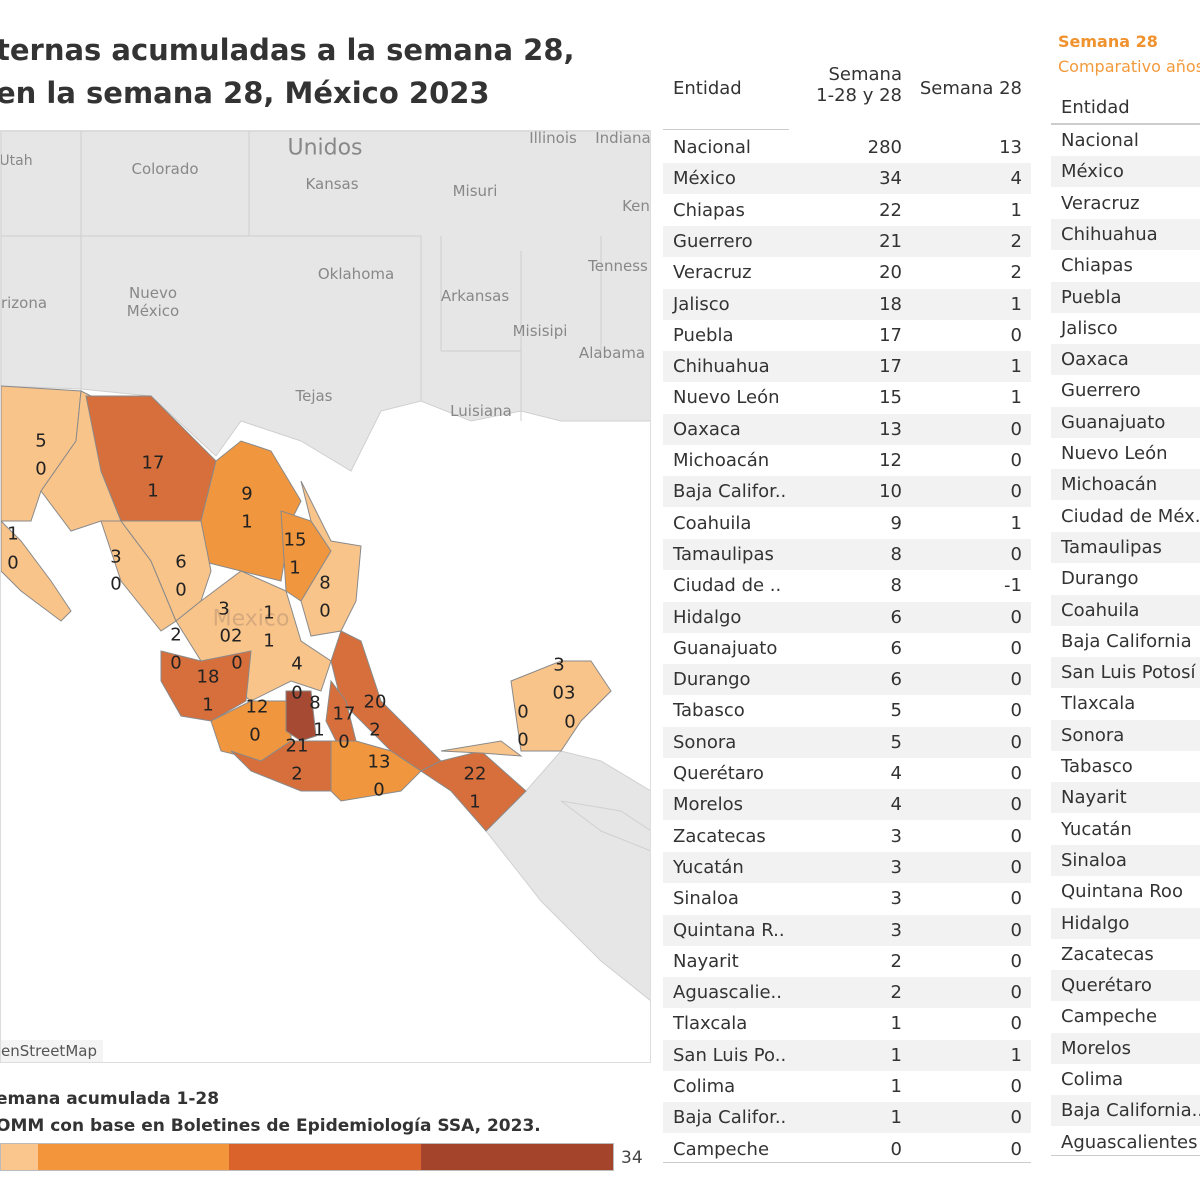 The image size is (1200, 1200). I want to click on cell-cumulative: 3, so click(896, 899).